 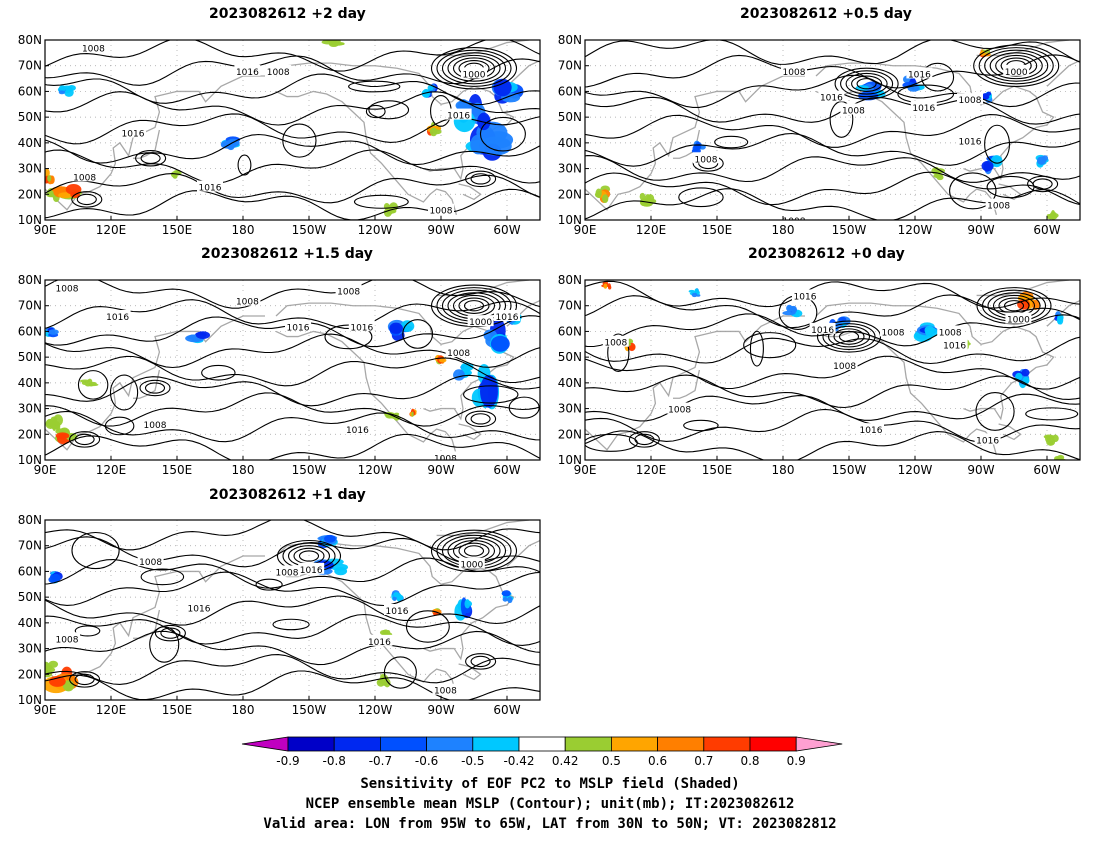 I want to click on map-content: 1008 1016 1008 1000 1016 1016 1008 1016 1008, so click(x=292, y=130).